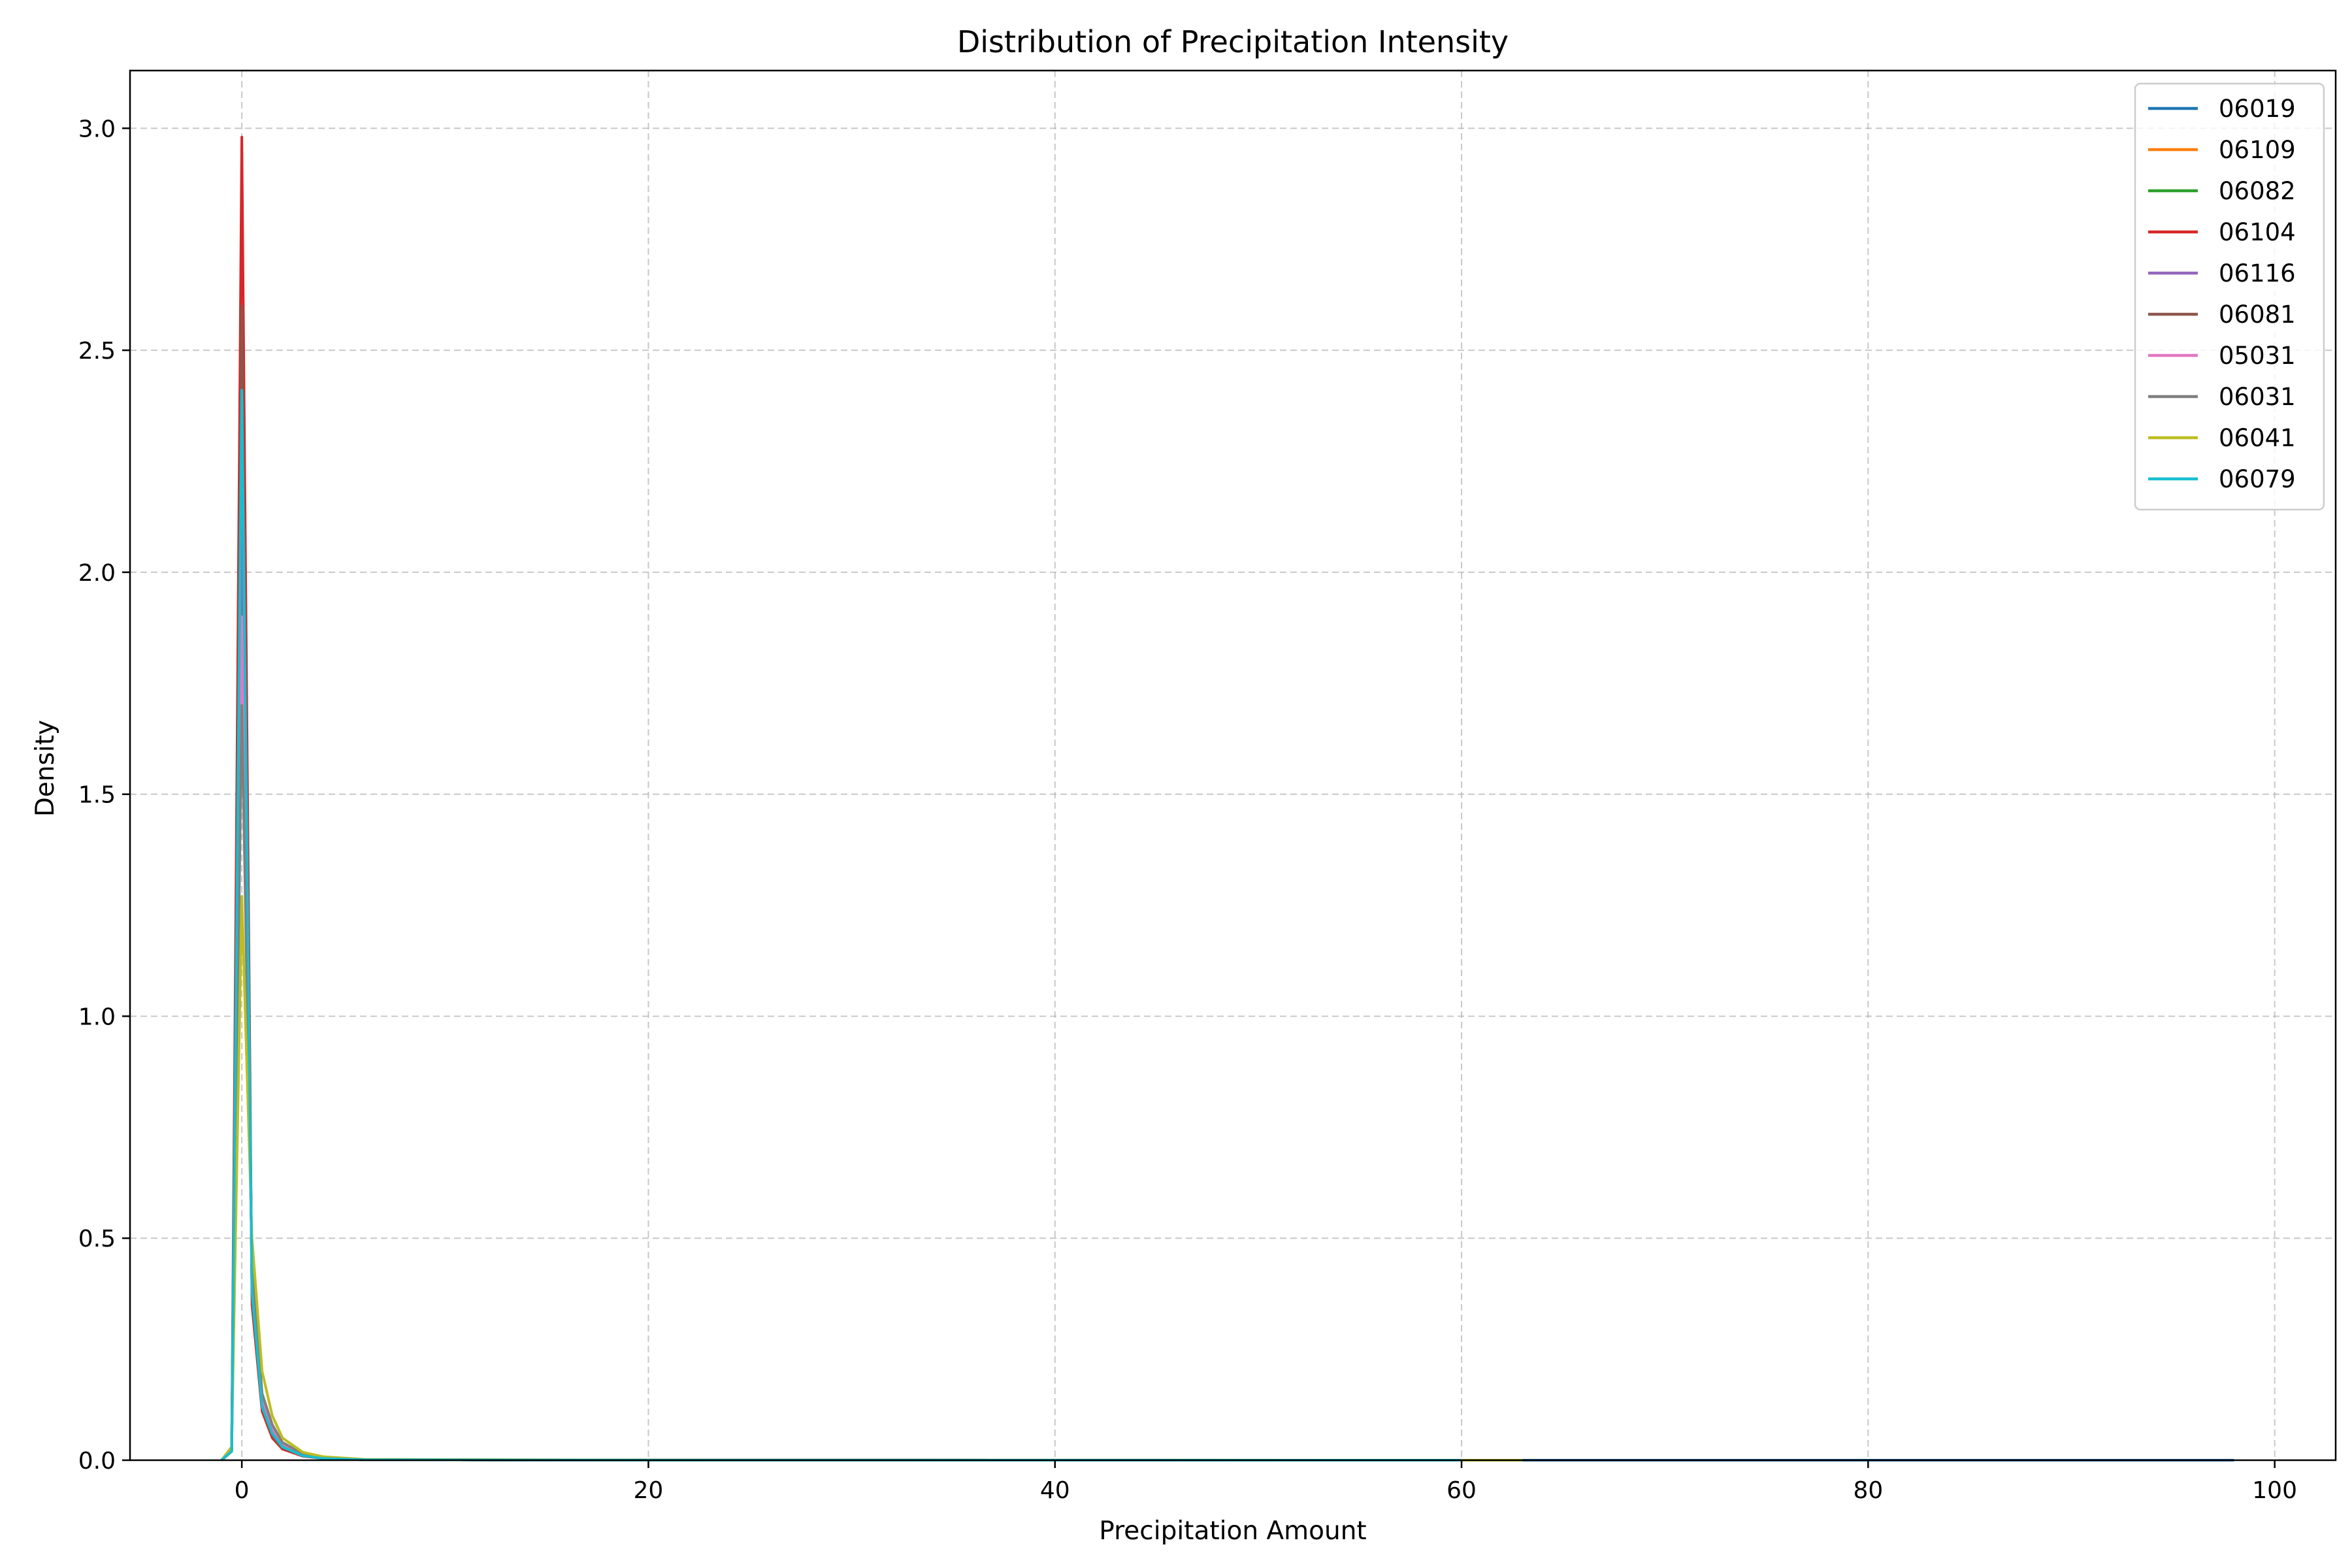 Image resolution: width=2352 pixels, height=1568 pixels. Describe the element at coordinates (2257, 150) in the screenshot. I see `legend-label-06109: 06109` at that location.